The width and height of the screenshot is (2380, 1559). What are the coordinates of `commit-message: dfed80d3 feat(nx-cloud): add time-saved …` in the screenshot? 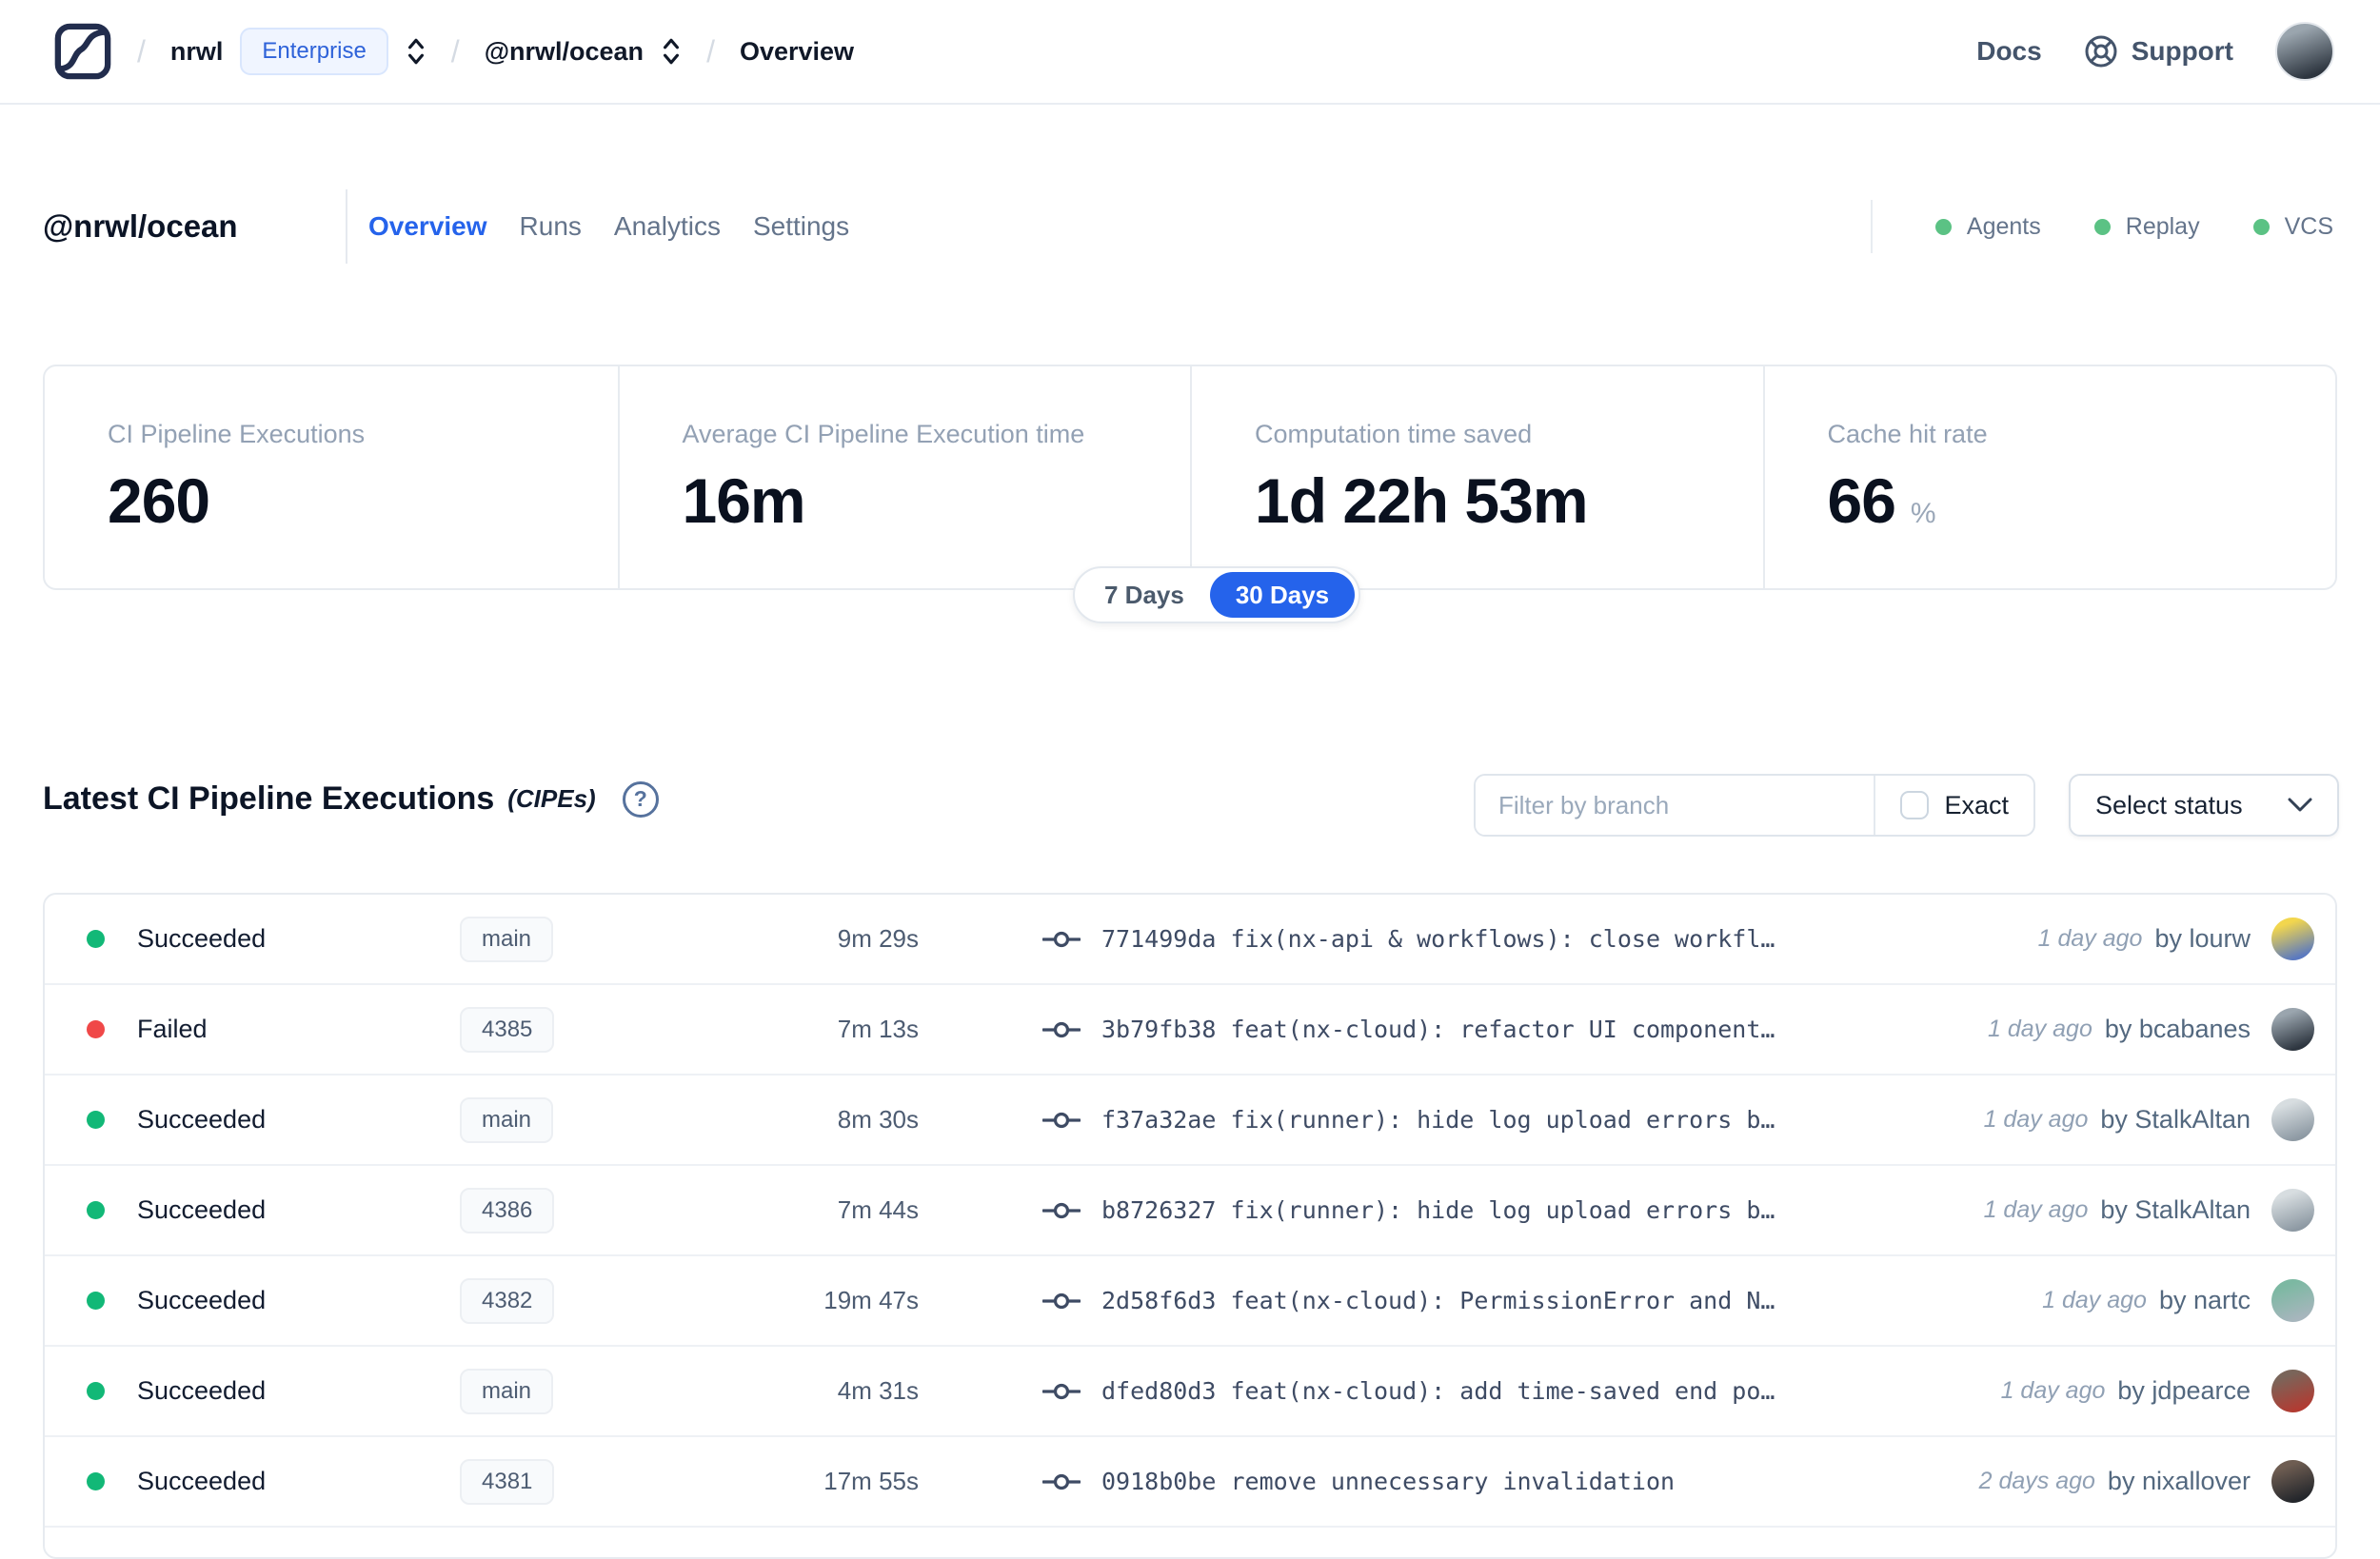 It's located at (1438, 1391).